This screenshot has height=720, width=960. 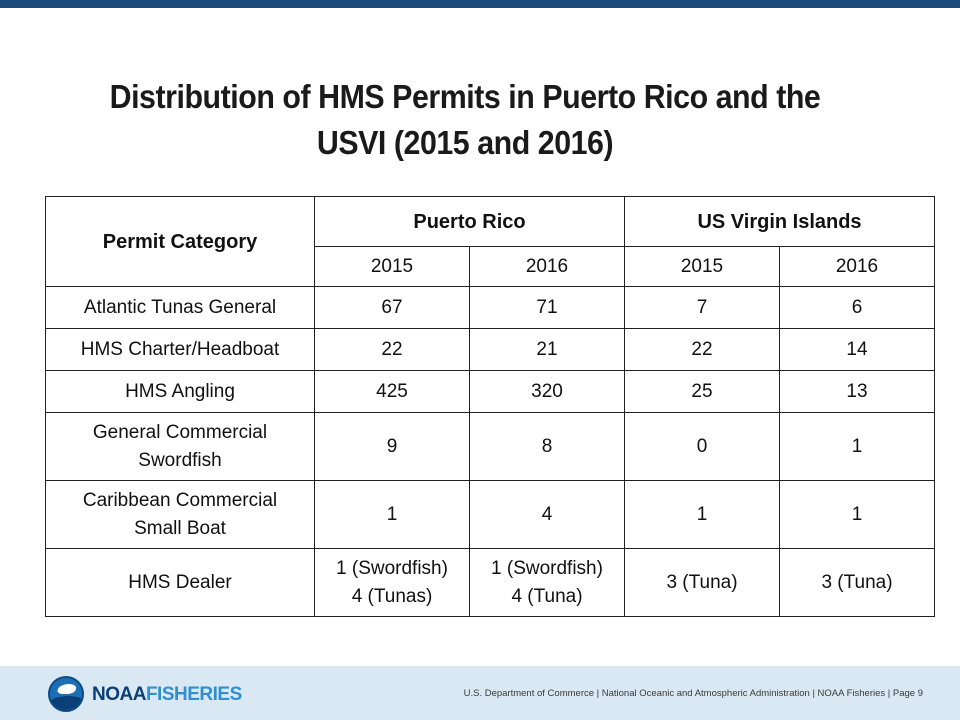 What do you see at coordinates (66, 694) in the screenshot?
I see `noaa-logo-icon` at bounding box center [66, 694].